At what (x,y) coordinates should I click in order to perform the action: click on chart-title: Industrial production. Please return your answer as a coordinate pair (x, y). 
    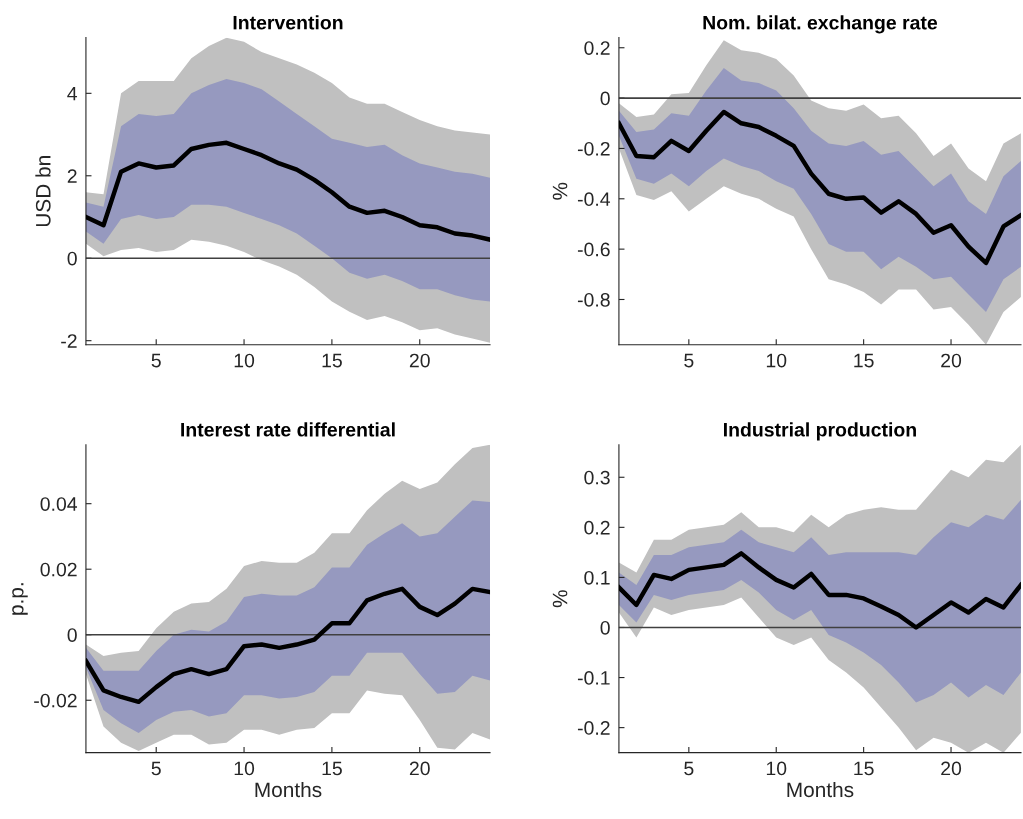
    Looking at the image, I should click on (820, 431).